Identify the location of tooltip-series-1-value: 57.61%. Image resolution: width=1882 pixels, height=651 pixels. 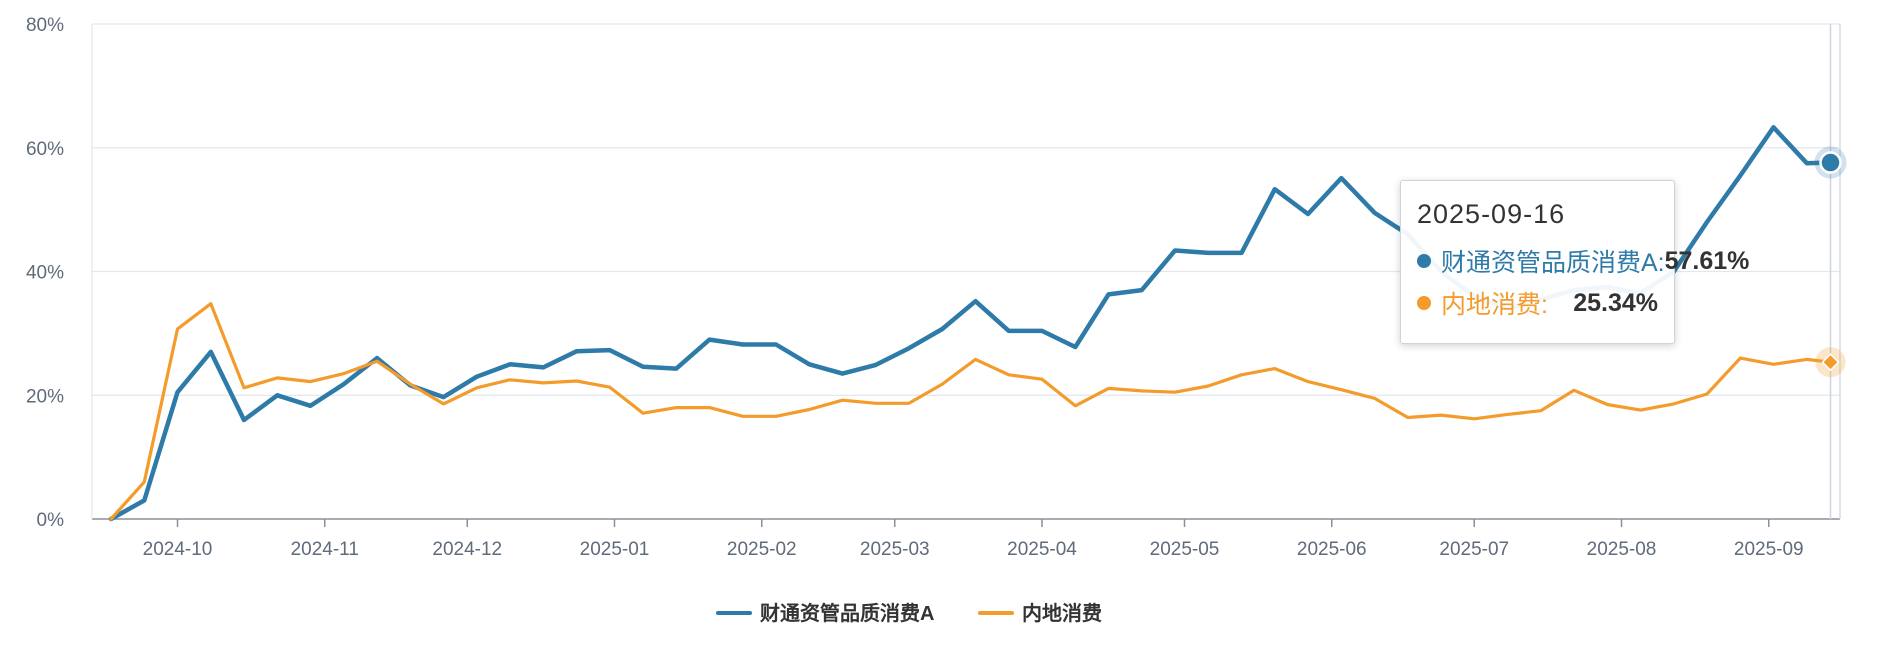
(1707, 260).